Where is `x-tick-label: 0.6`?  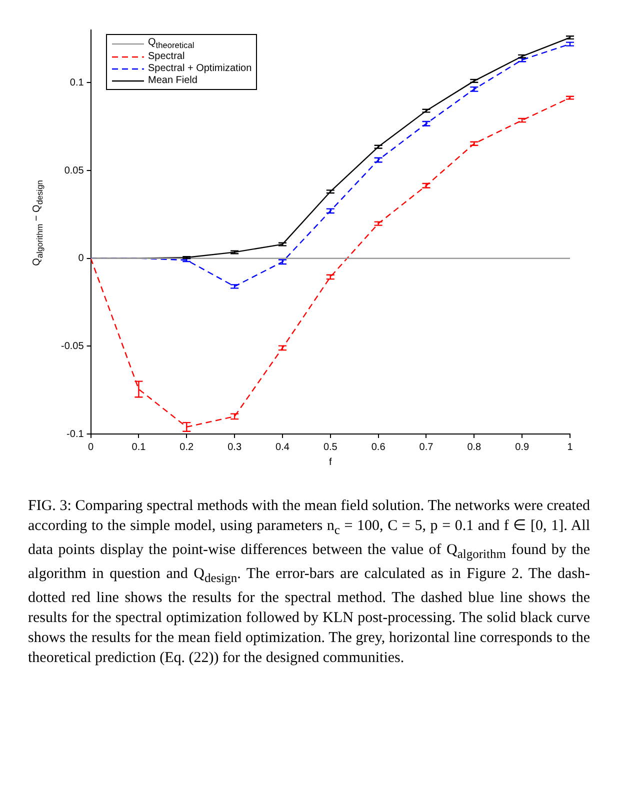
x-tick-label: 0.6 is located at coordinates (378, 447).